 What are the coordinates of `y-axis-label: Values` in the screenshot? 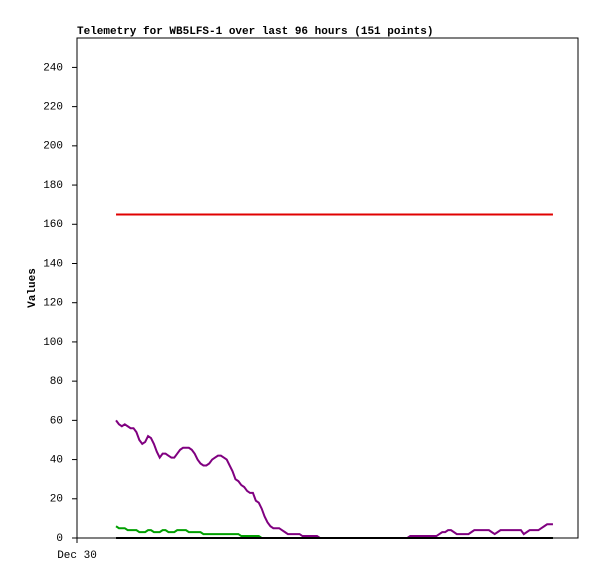 It's located at (33, 288).